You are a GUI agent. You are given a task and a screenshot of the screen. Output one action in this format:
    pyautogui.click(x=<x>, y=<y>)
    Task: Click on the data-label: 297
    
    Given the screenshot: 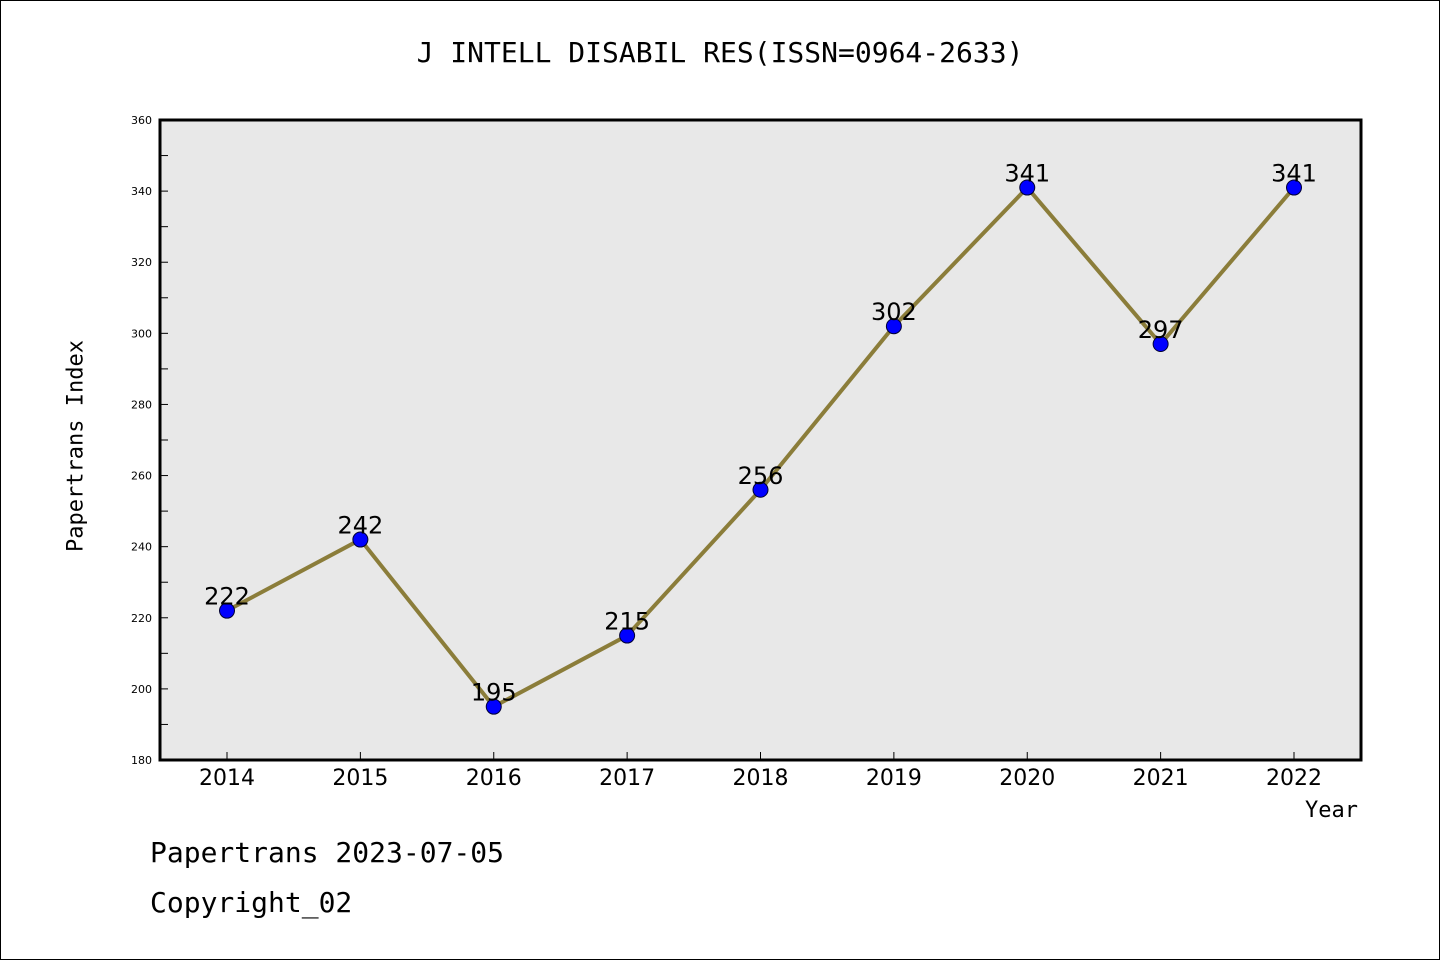 What is the action you would take?
    pyautogui.click(x=1161, y=330)
    